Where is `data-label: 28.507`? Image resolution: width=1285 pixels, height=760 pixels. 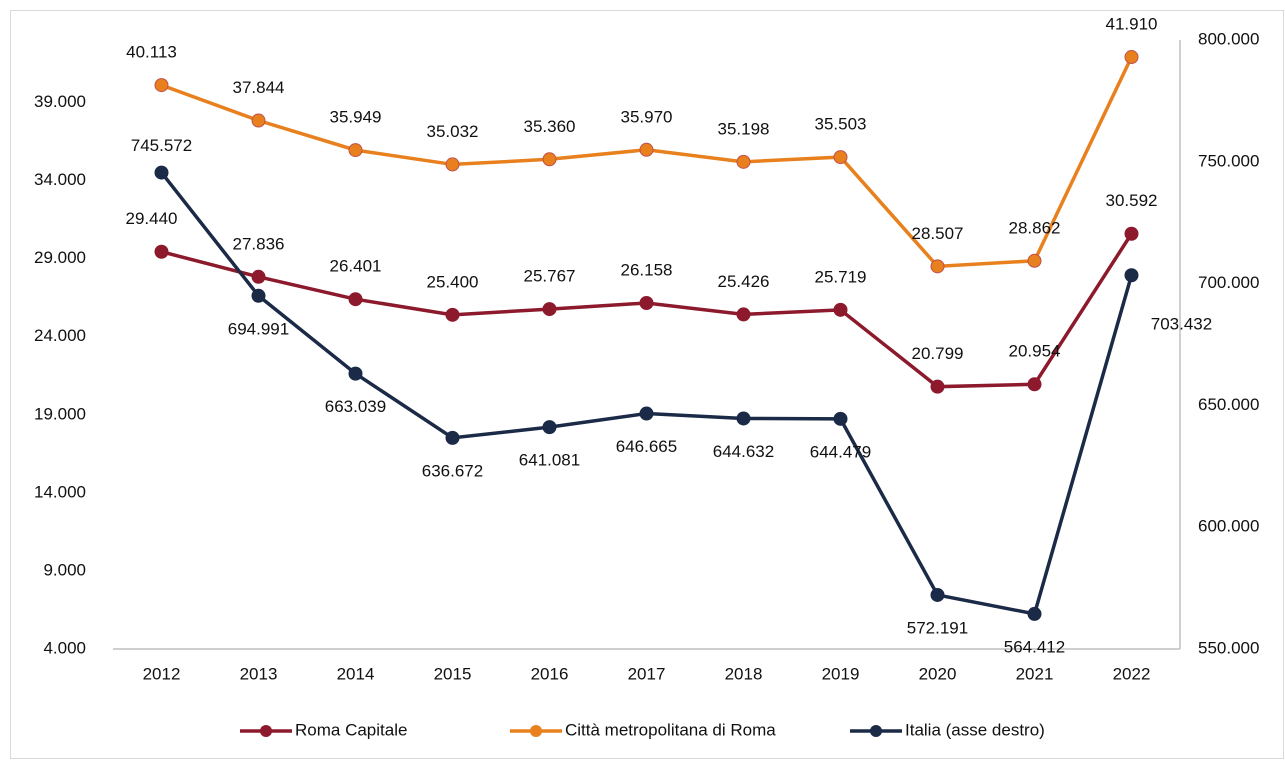 data-label: 28.507 is located at coordinates (938, 233).